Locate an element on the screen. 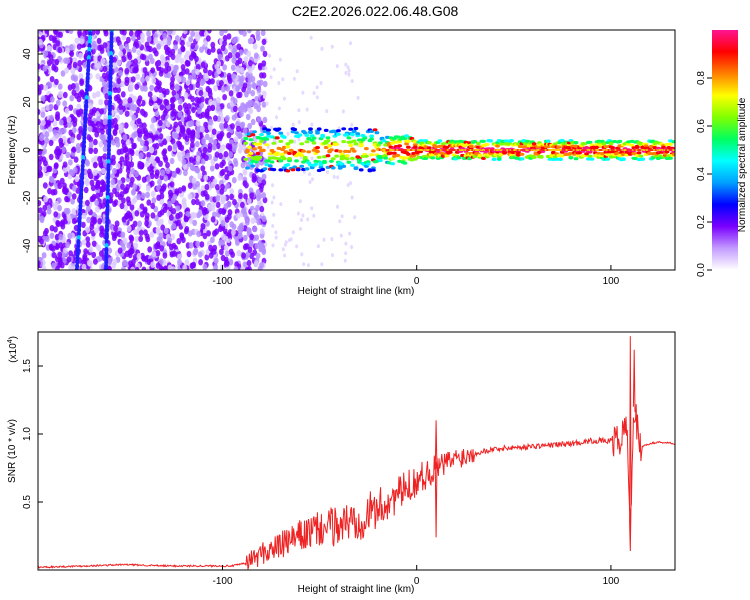 This screenshot has width=750, height=600. colorbar-ticks: 0.0 0.2 0.4 0.6 0.8 is located at coordinates (704, 174).